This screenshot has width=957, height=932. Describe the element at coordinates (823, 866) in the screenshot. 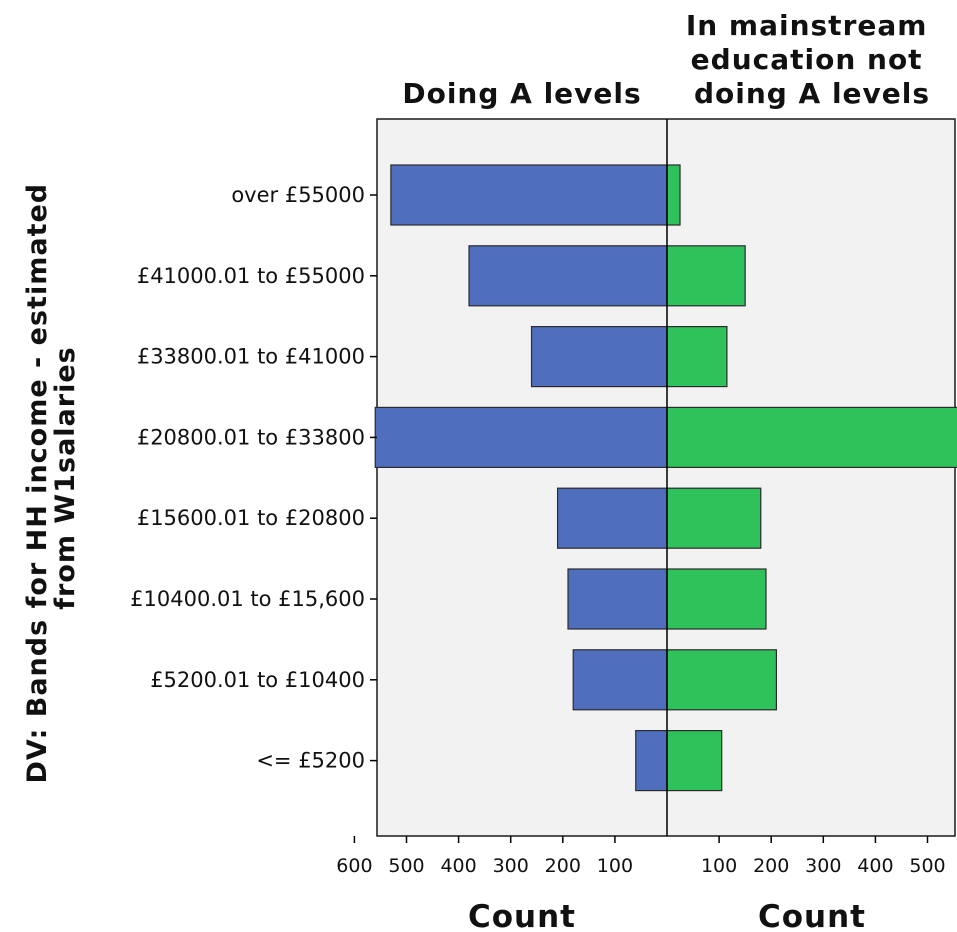

I see `right-tick-label: 300` at that location.